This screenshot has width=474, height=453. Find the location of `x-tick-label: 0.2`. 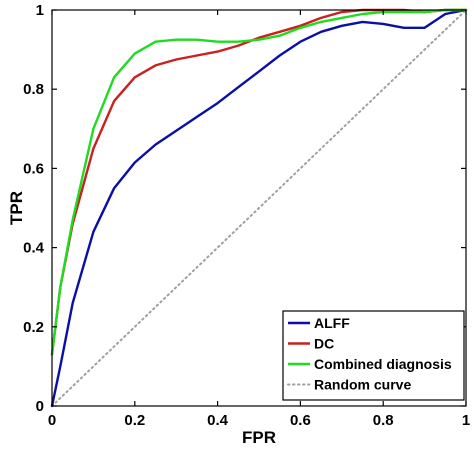

x-tick-label: 0.2 is located at coordinates (134, 420).